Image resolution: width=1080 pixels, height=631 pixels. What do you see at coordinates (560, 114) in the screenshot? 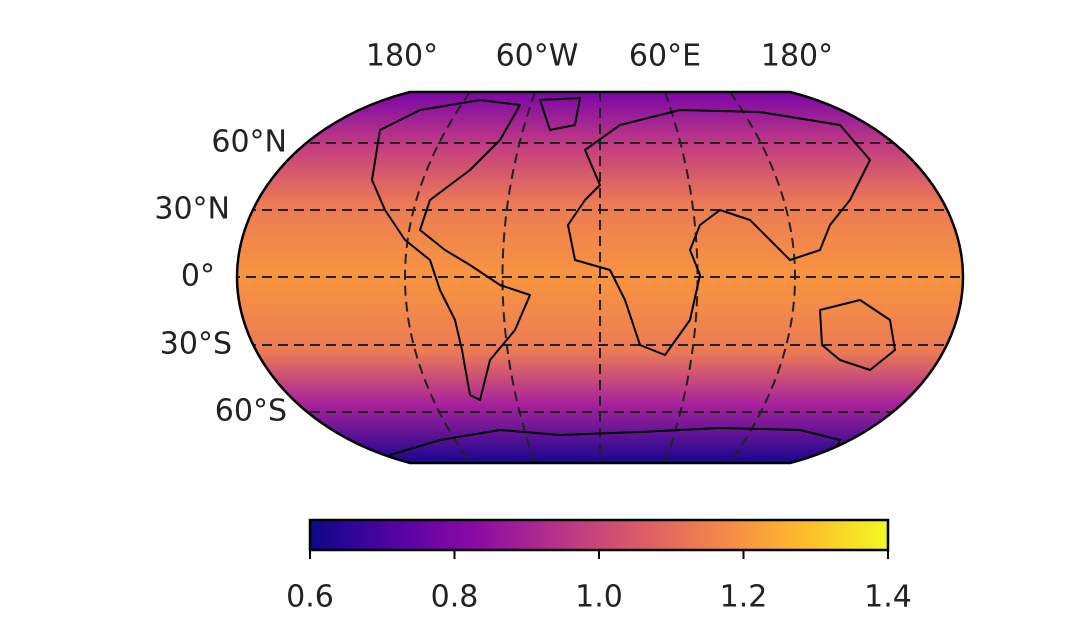
I see `greenland` at bounding box center [560, 114].